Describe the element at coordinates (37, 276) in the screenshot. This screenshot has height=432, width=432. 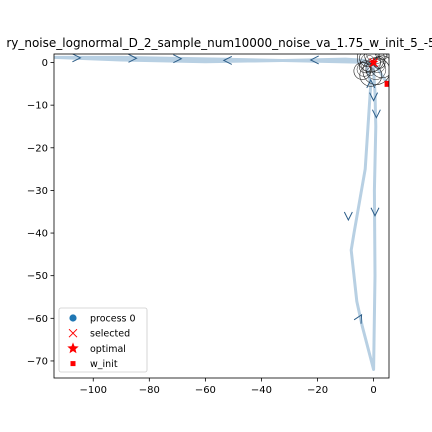
I see `y-tick-label: −50` at that location.